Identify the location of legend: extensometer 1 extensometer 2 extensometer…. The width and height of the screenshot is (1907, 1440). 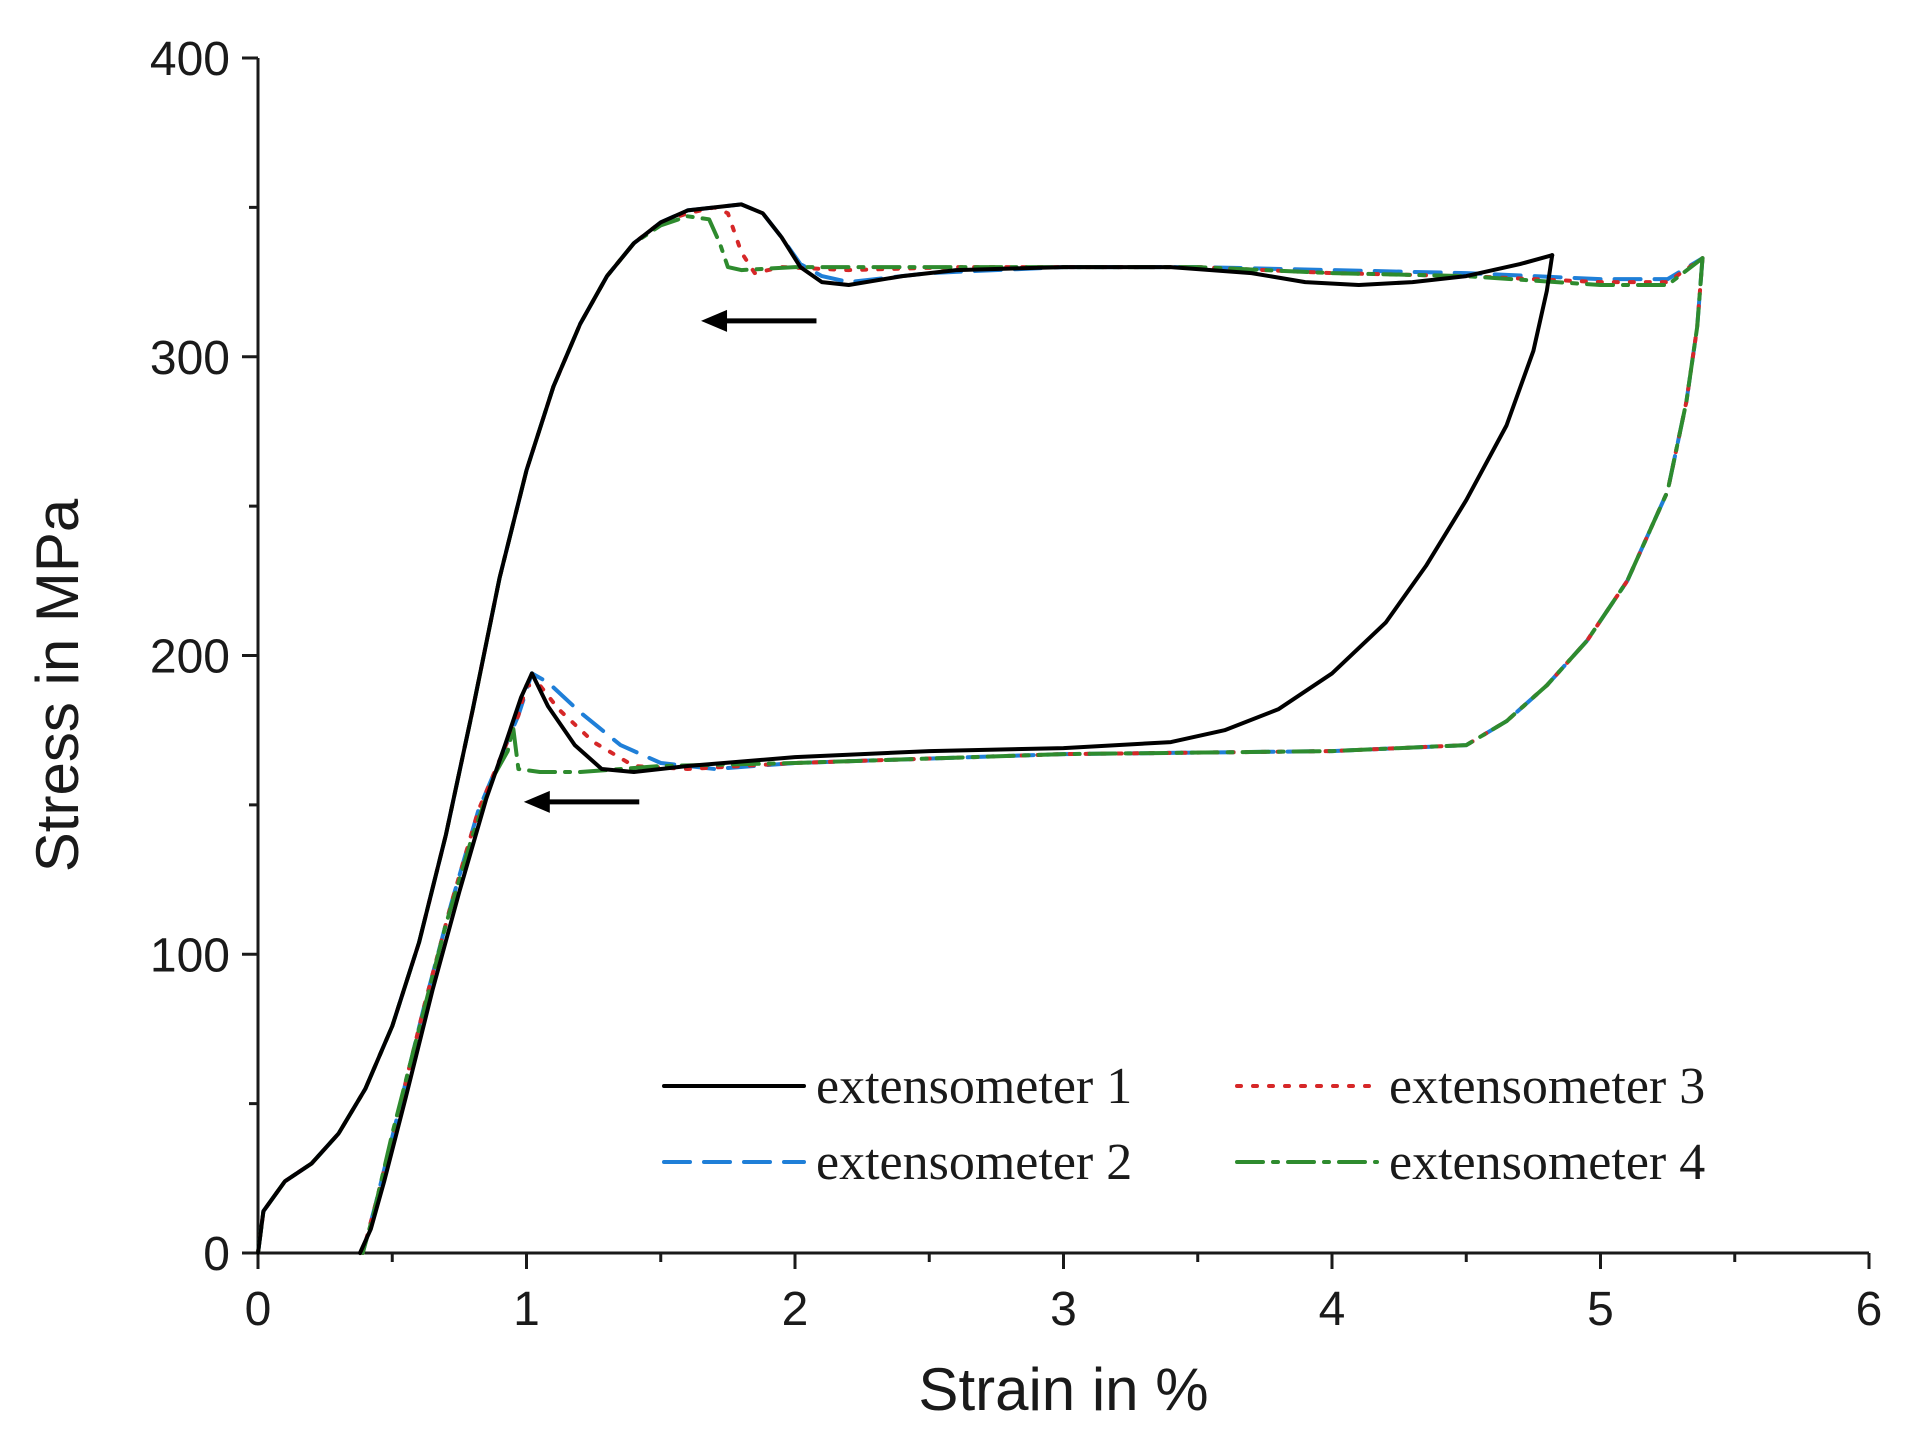
(1183, 1124).